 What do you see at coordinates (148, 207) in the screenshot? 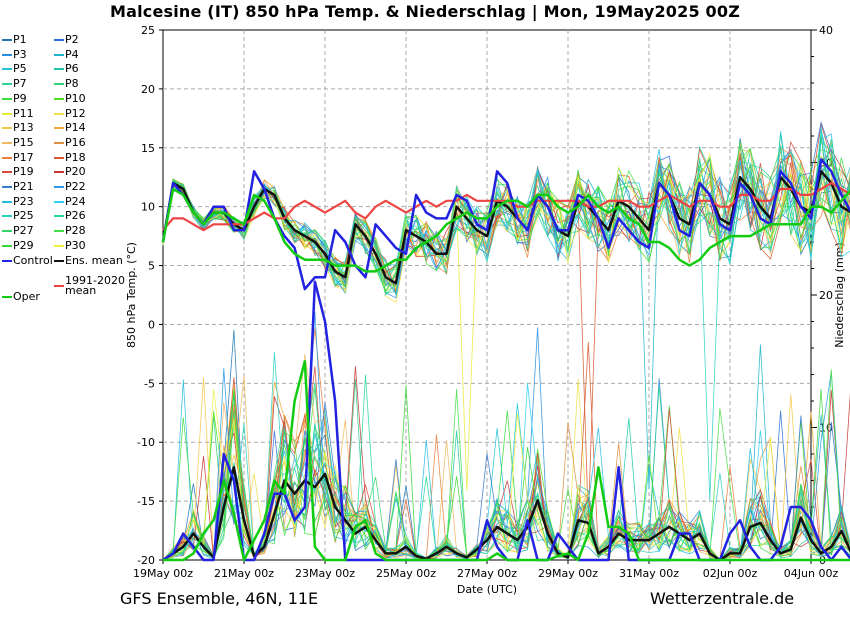
I see `y-tick-label-left: 10` at bounding box center [148, 207].